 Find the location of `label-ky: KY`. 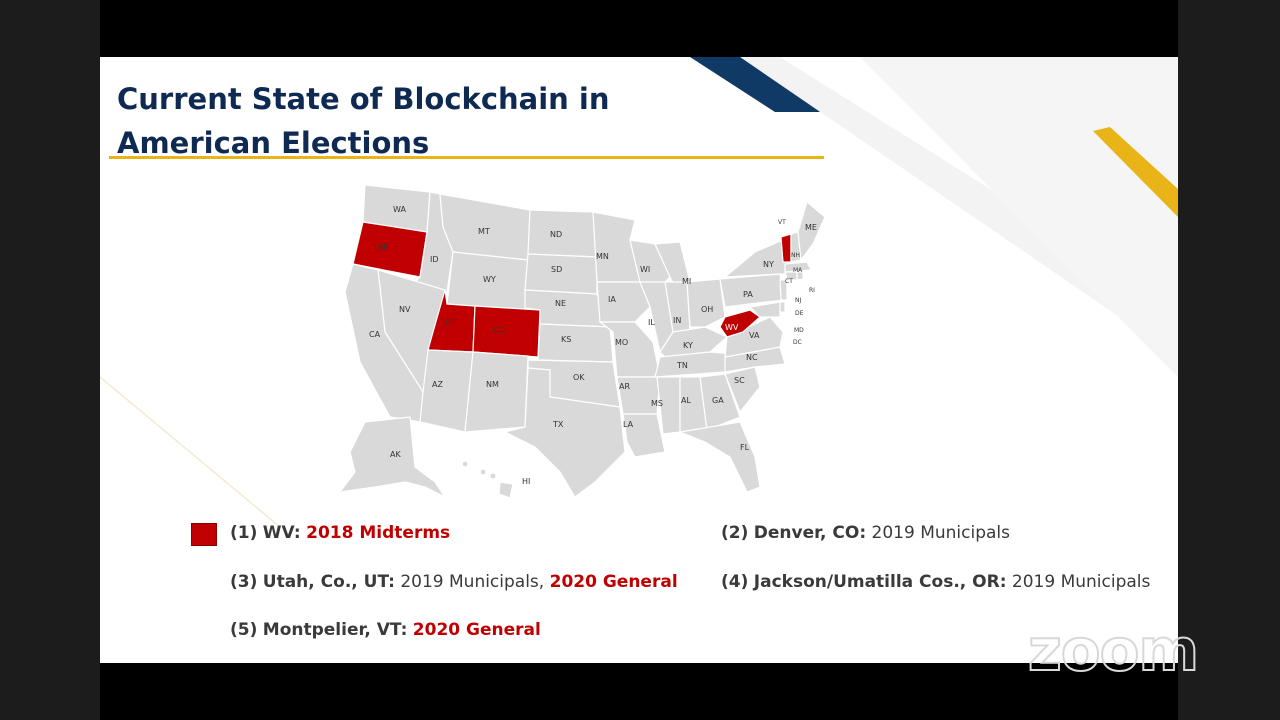

label-ky: KY is located at coordinates (688, 345).